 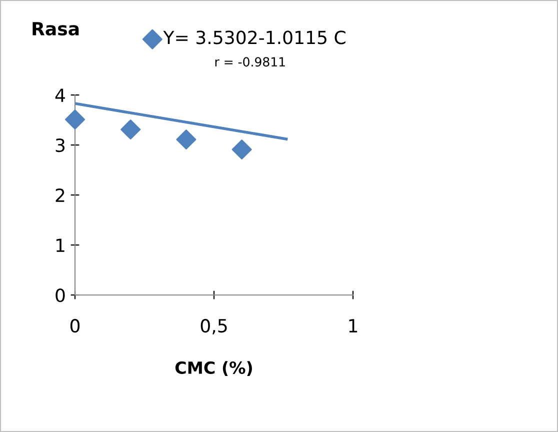 I want to click on y-tick-label: 4, so click(x=60, y=95).